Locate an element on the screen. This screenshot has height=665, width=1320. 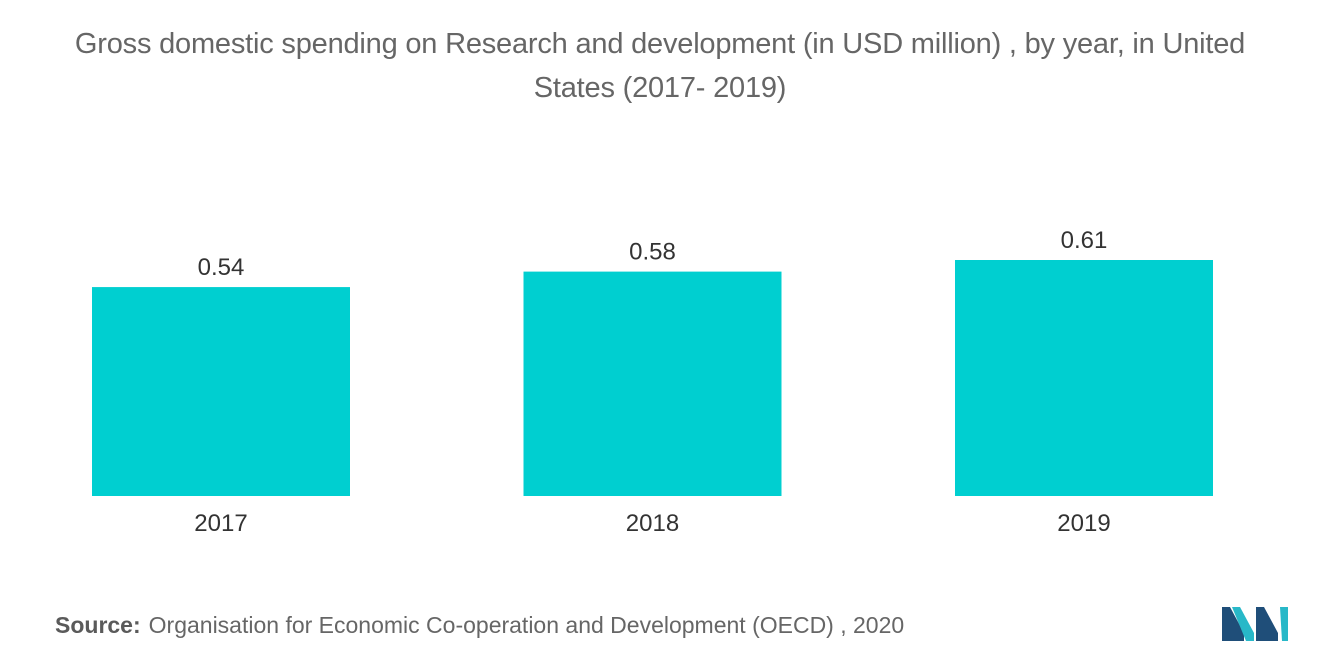
data-label-2017: 0.54 is located at coordinates (221, 267).